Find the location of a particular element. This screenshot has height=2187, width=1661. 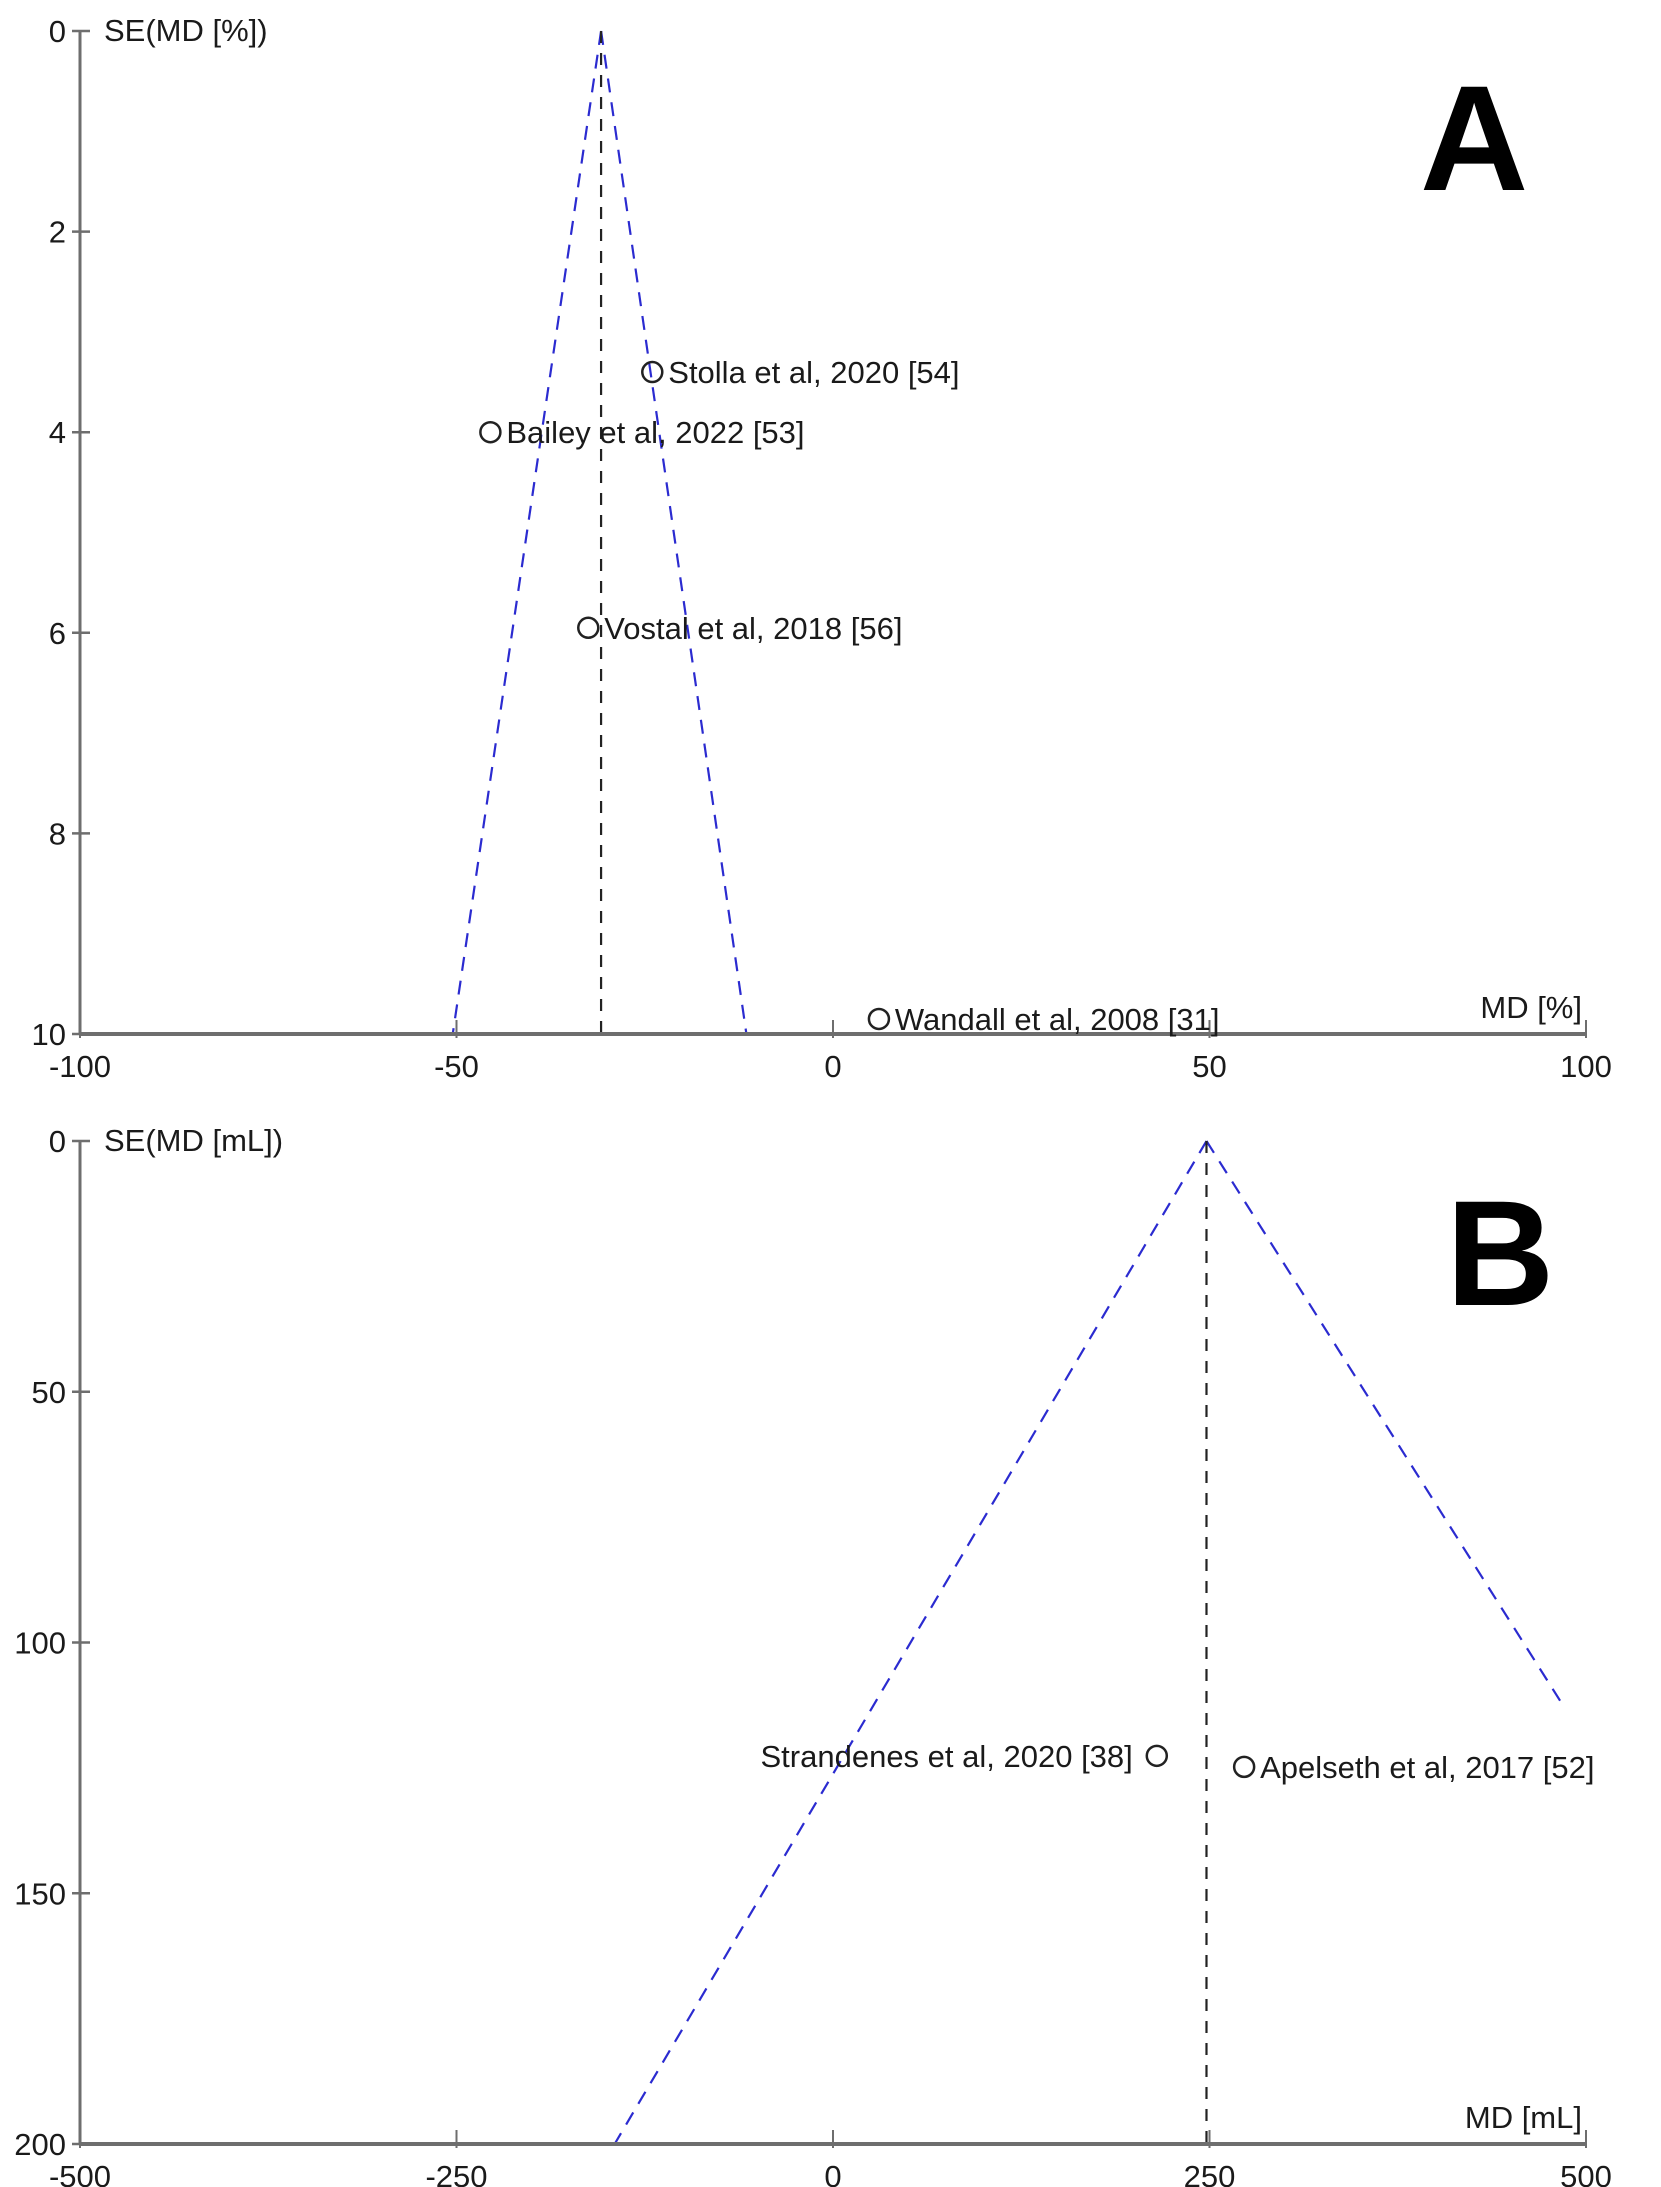

panel-b-y-axis-title: SE(MD [mL]) is located at coordinates (193, 1140).